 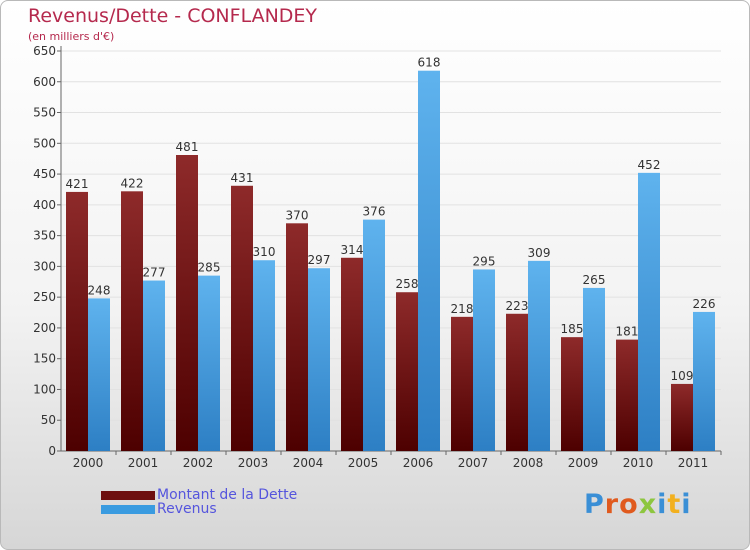 What do you see at coordinates (44, 174) in the screenshot?
I see `y-tick-label-450: 450` at bounding box center [44, 174].